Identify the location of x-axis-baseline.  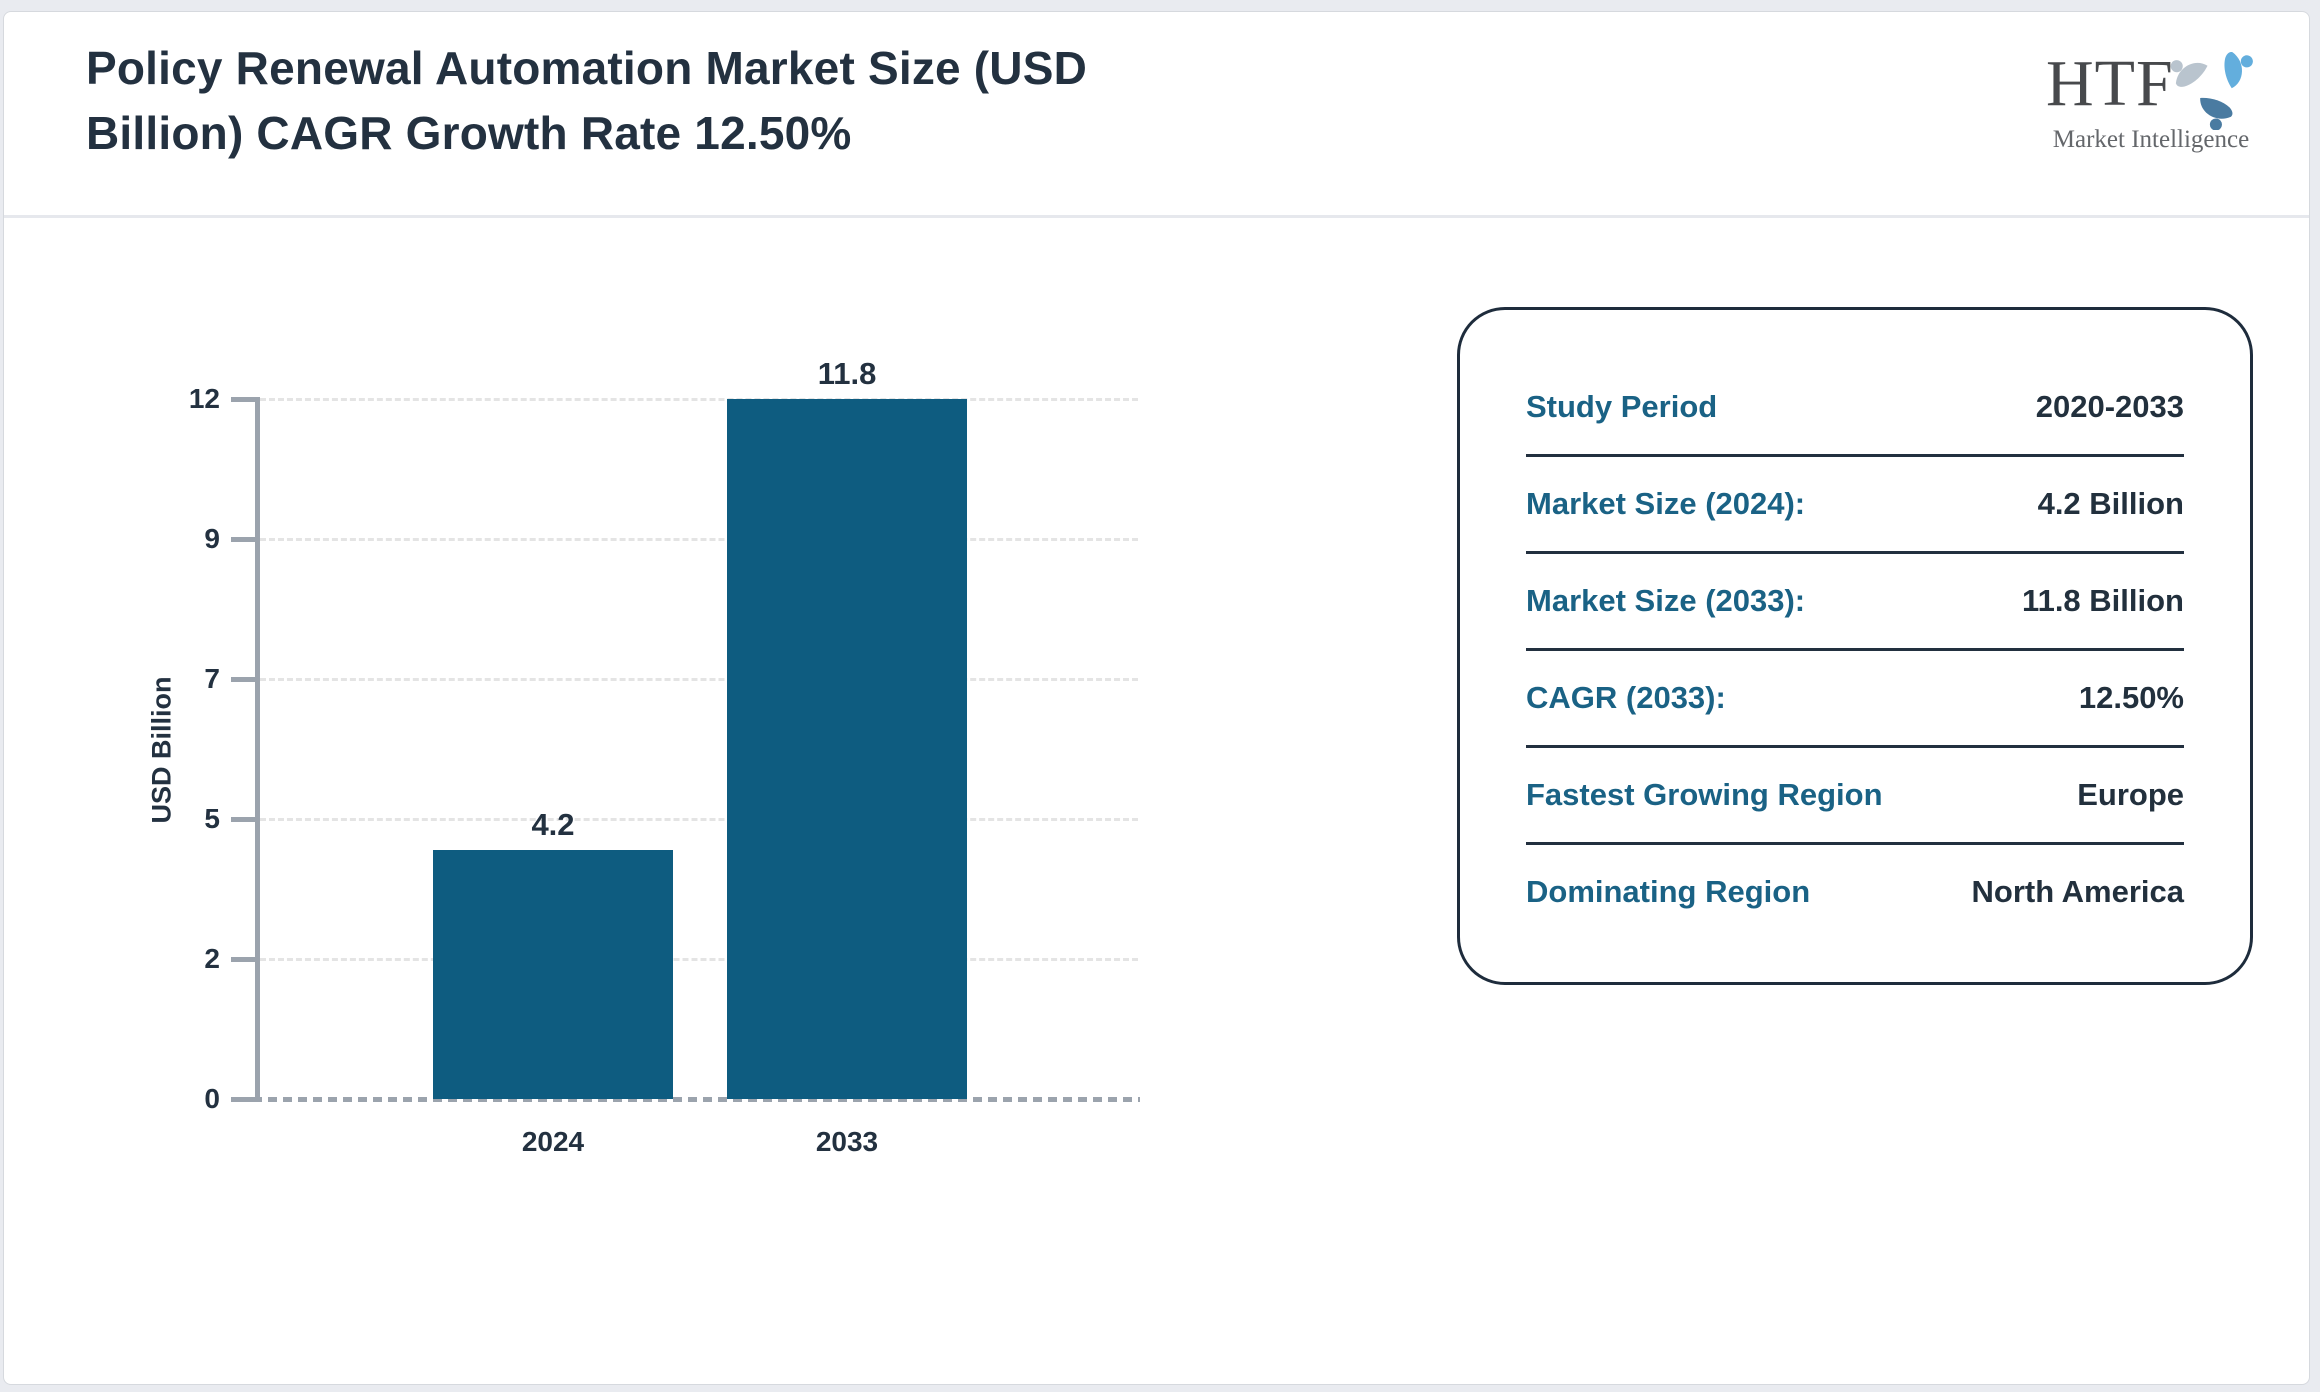
(689, 1099).